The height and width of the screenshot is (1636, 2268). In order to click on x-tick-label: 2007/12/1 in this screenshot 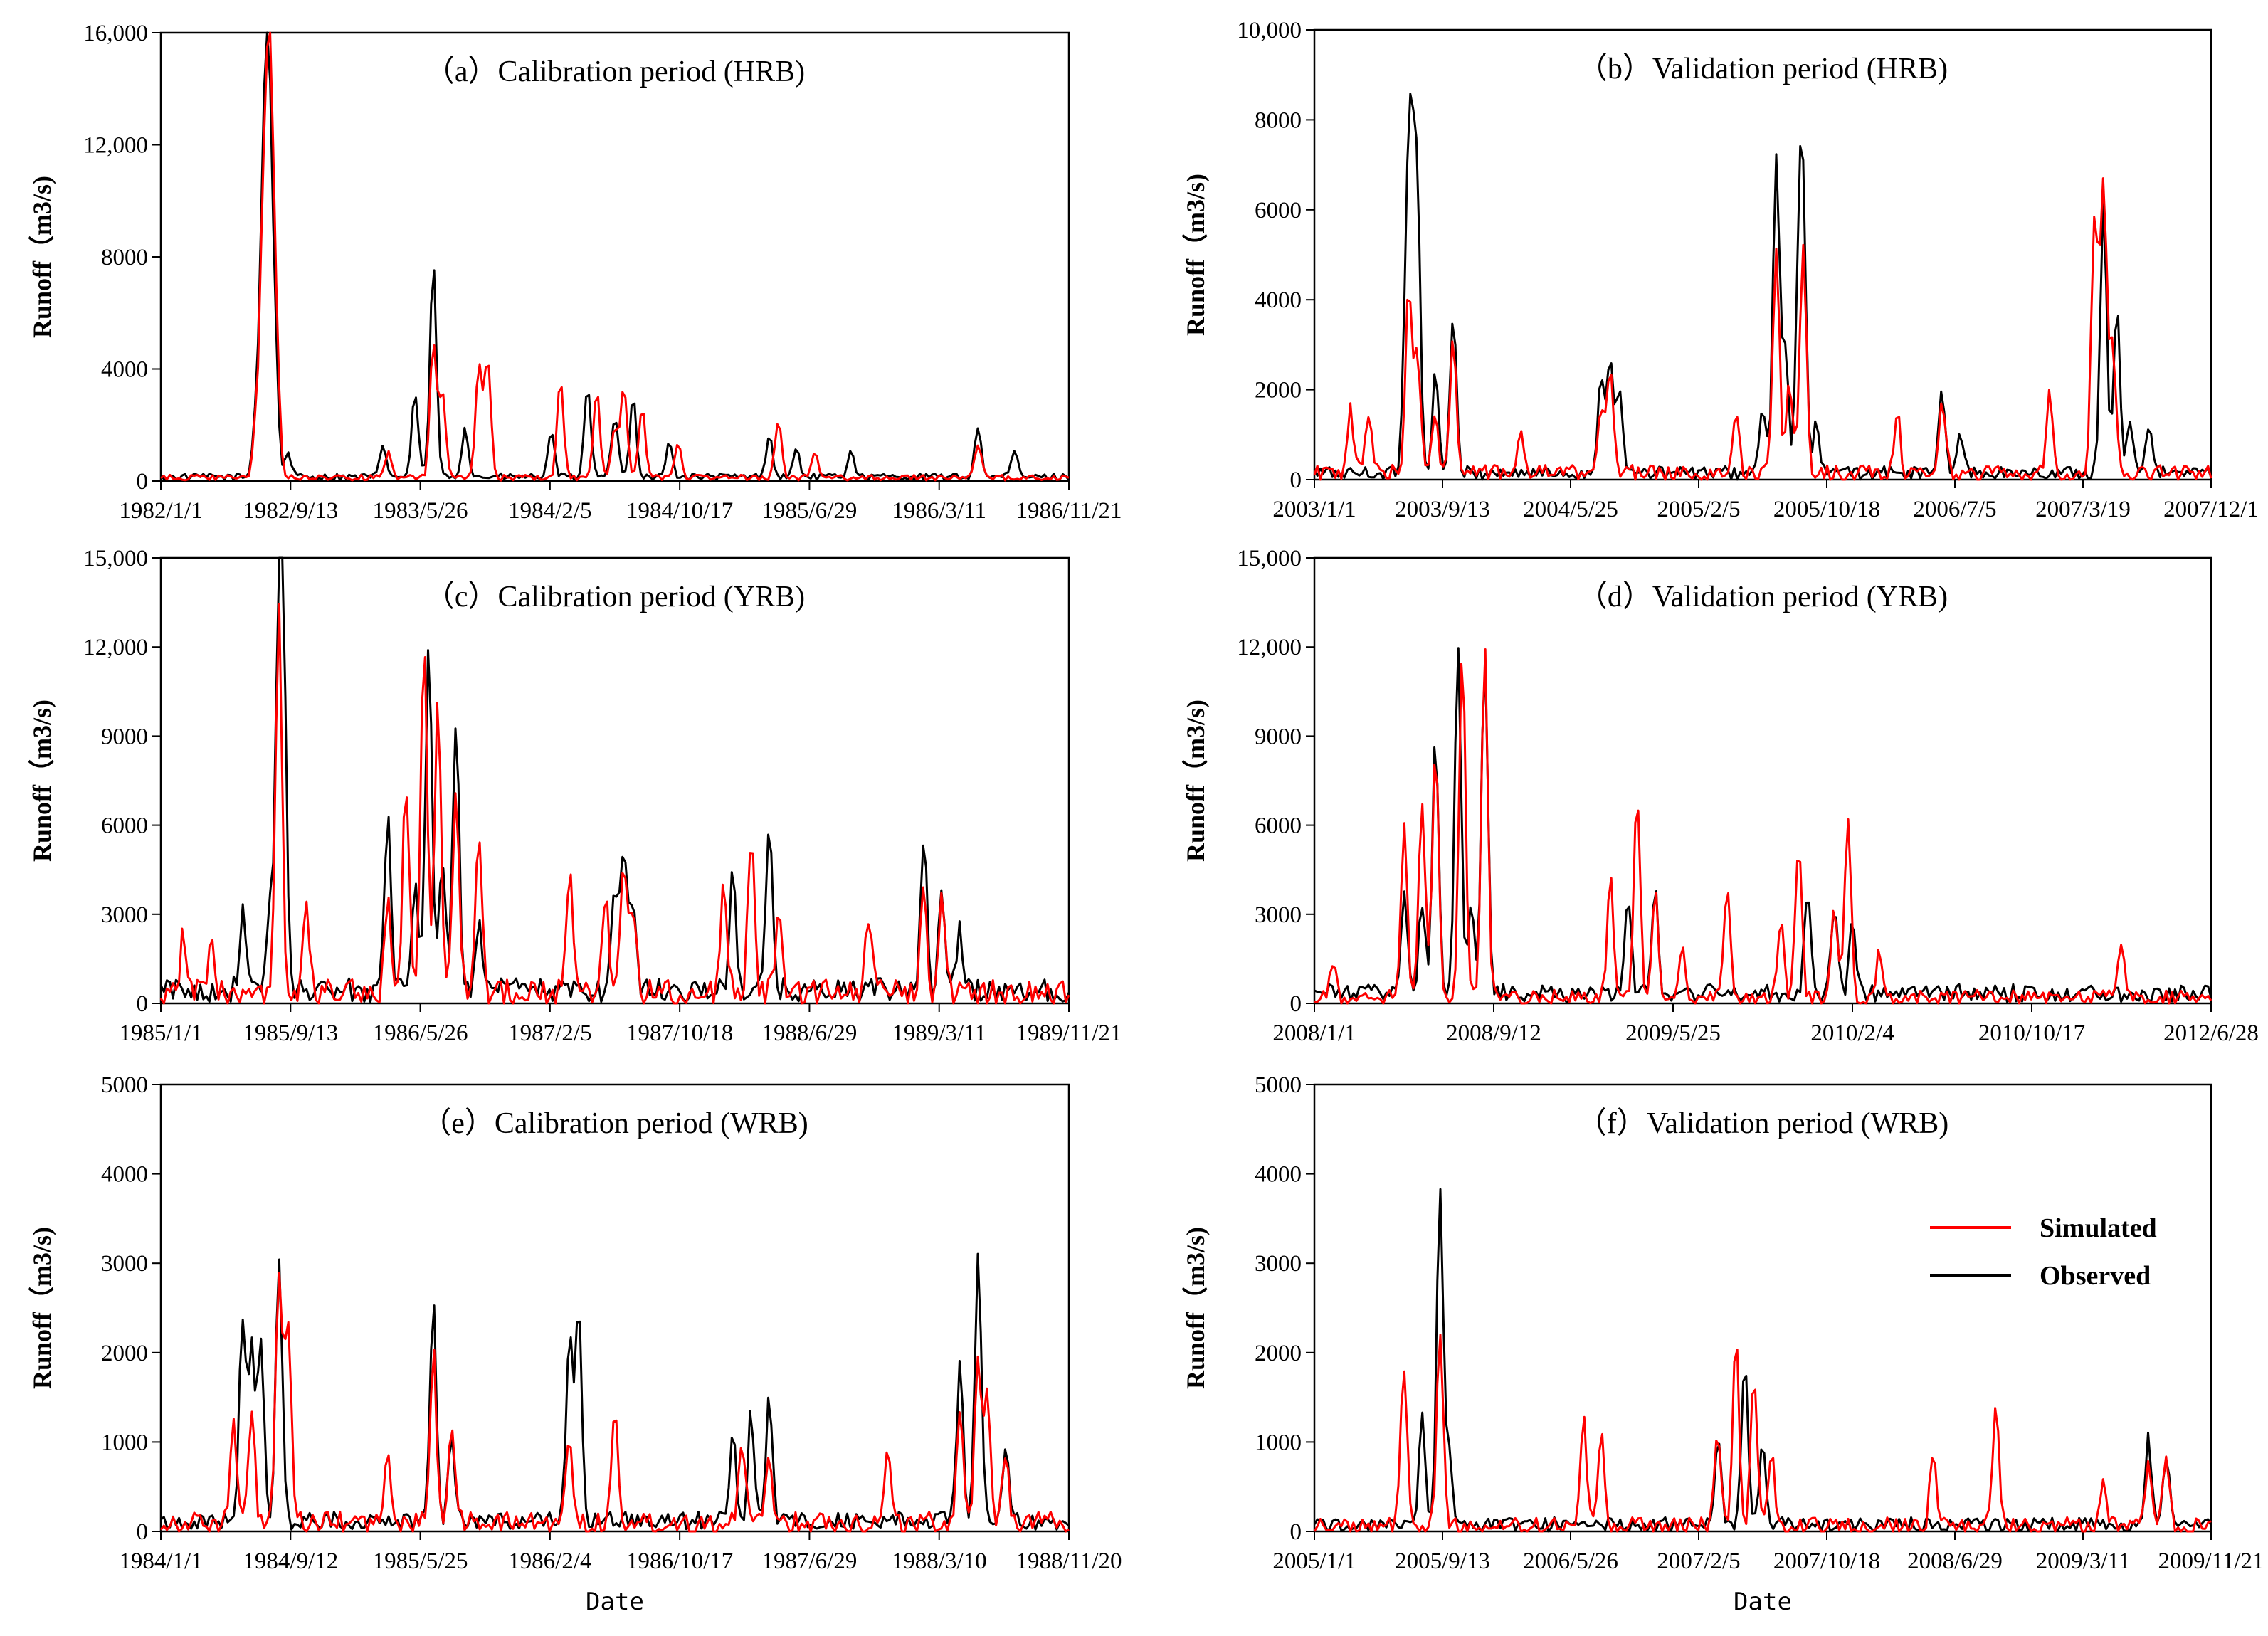, I will do `click(2211, 509)`.